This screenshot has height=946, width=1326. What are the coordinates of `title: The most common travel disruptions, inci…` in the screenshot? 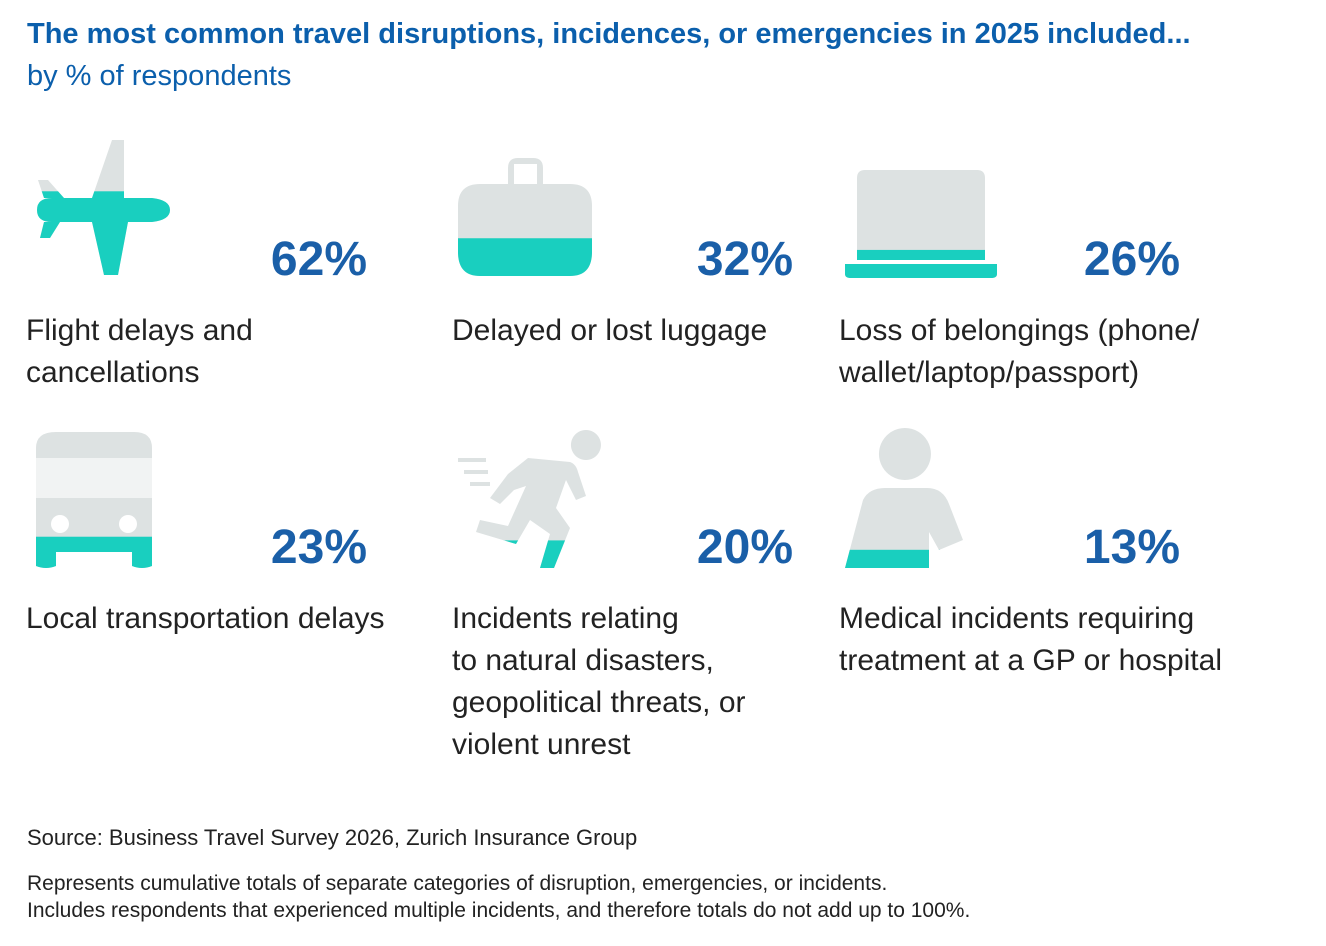 It's located at (609, 34).